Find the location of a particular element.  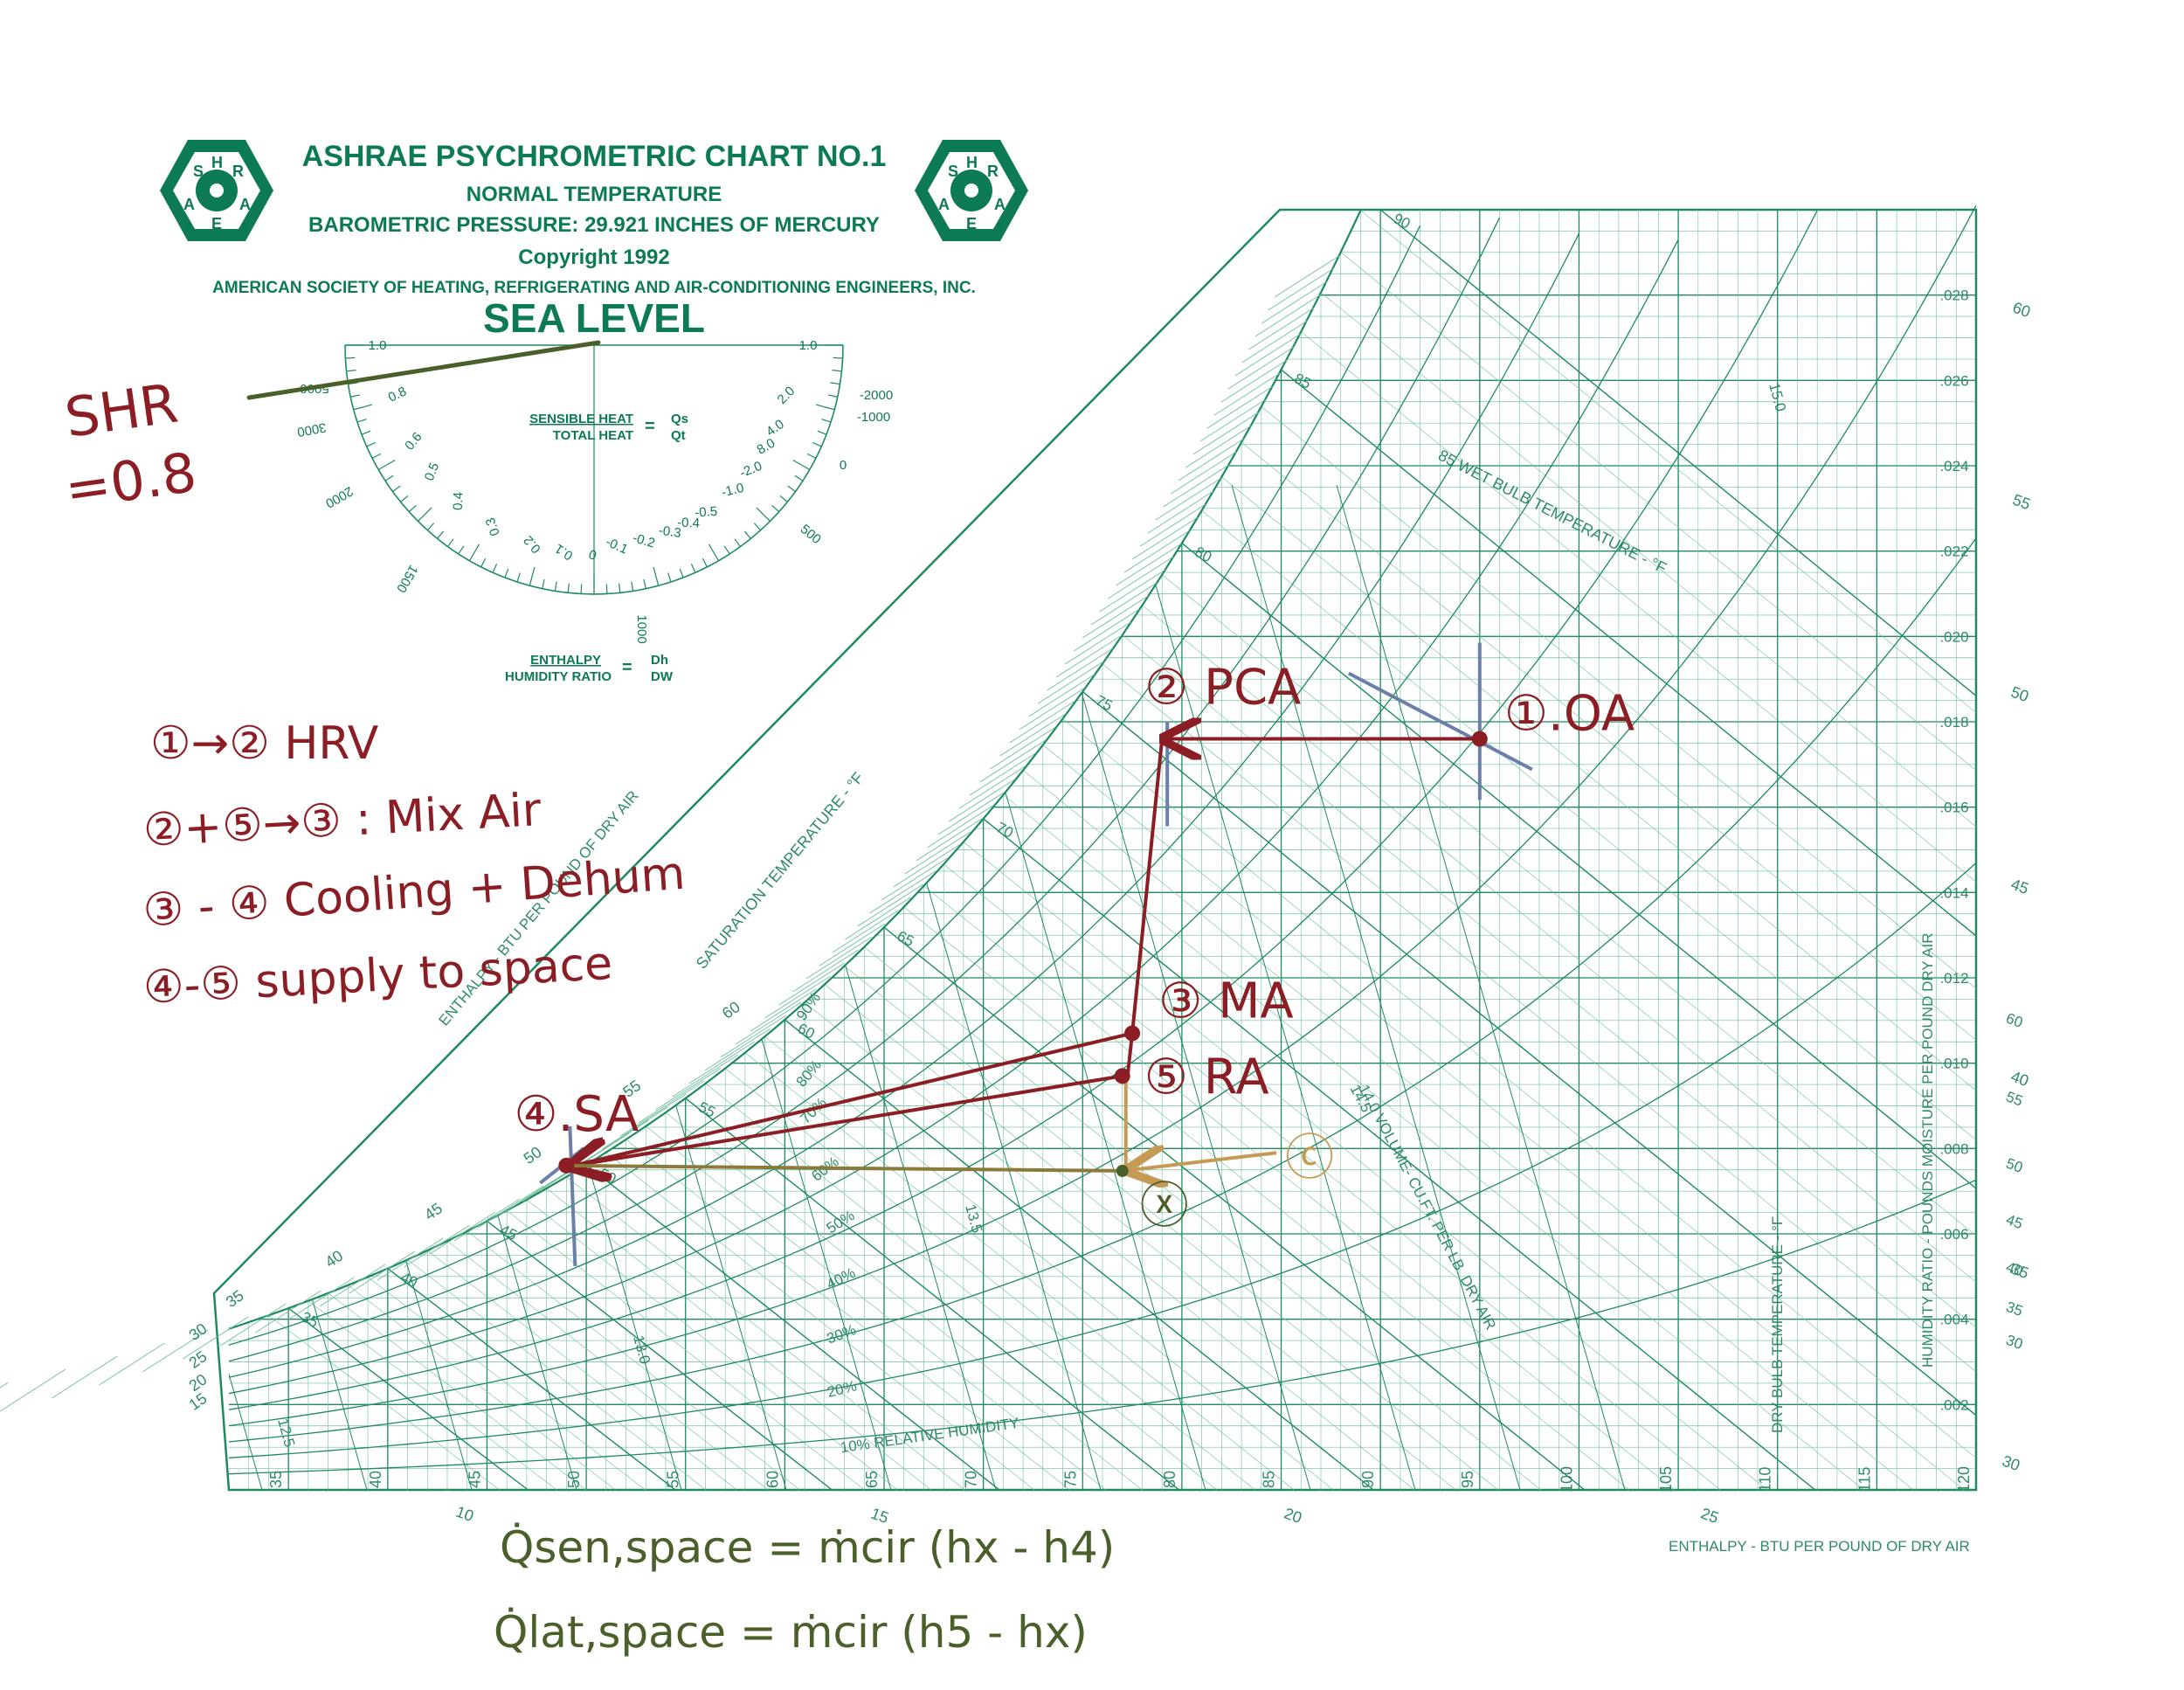

humidity-ratio-tick: .010 is located at coordinates (1953, 1064).